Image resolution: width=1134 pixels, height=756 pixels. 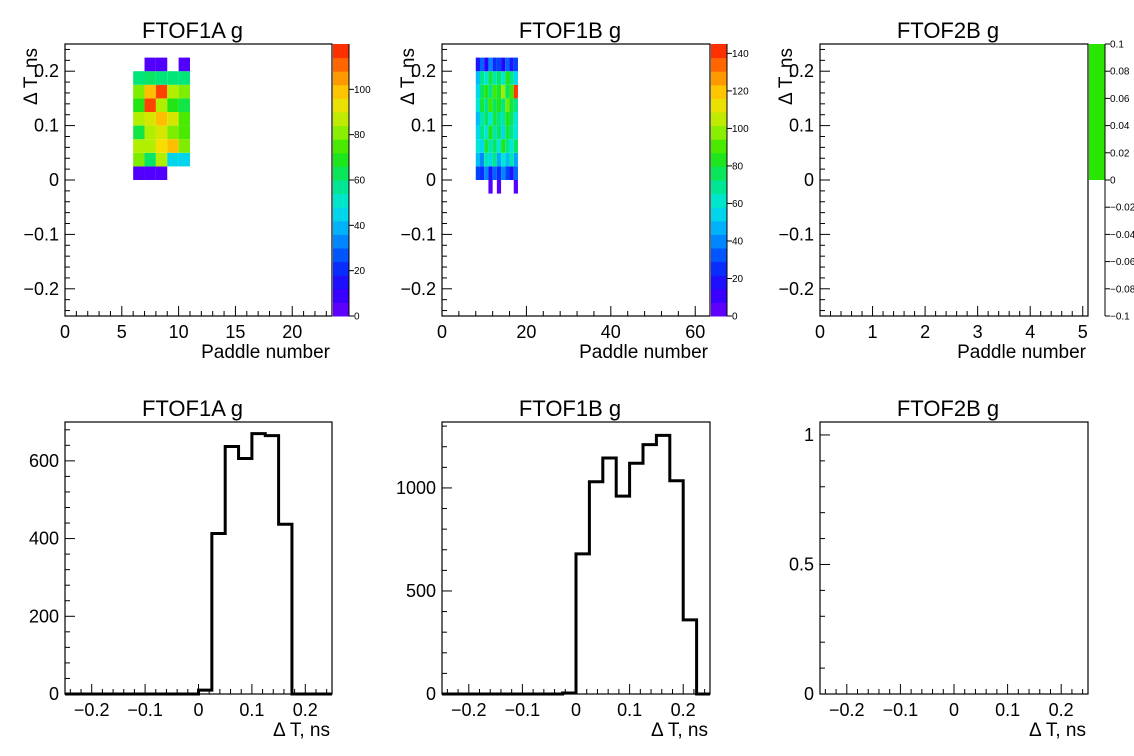 What do you see at coordinates (44, 539) in the screenshot?
I see `y-tick-label: 400` at bounding box center [44, 539].